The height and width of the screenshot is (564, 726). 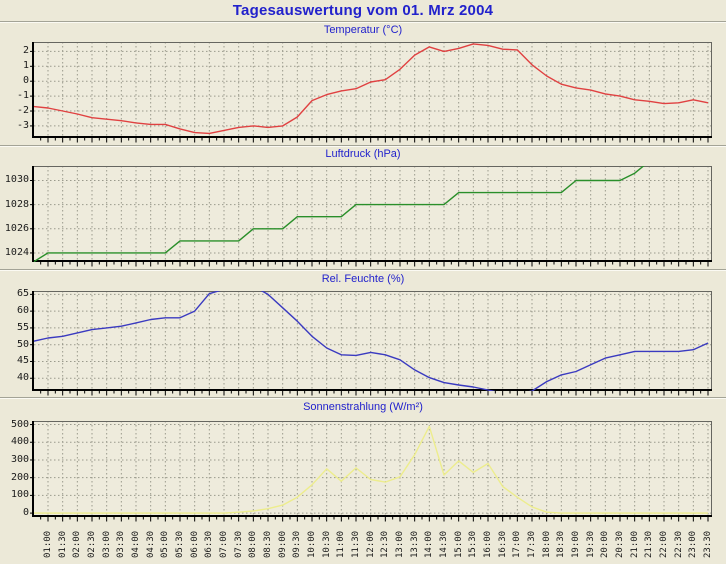 I want to click on x-tick-label: 08:00, so click(x=253, y=544).